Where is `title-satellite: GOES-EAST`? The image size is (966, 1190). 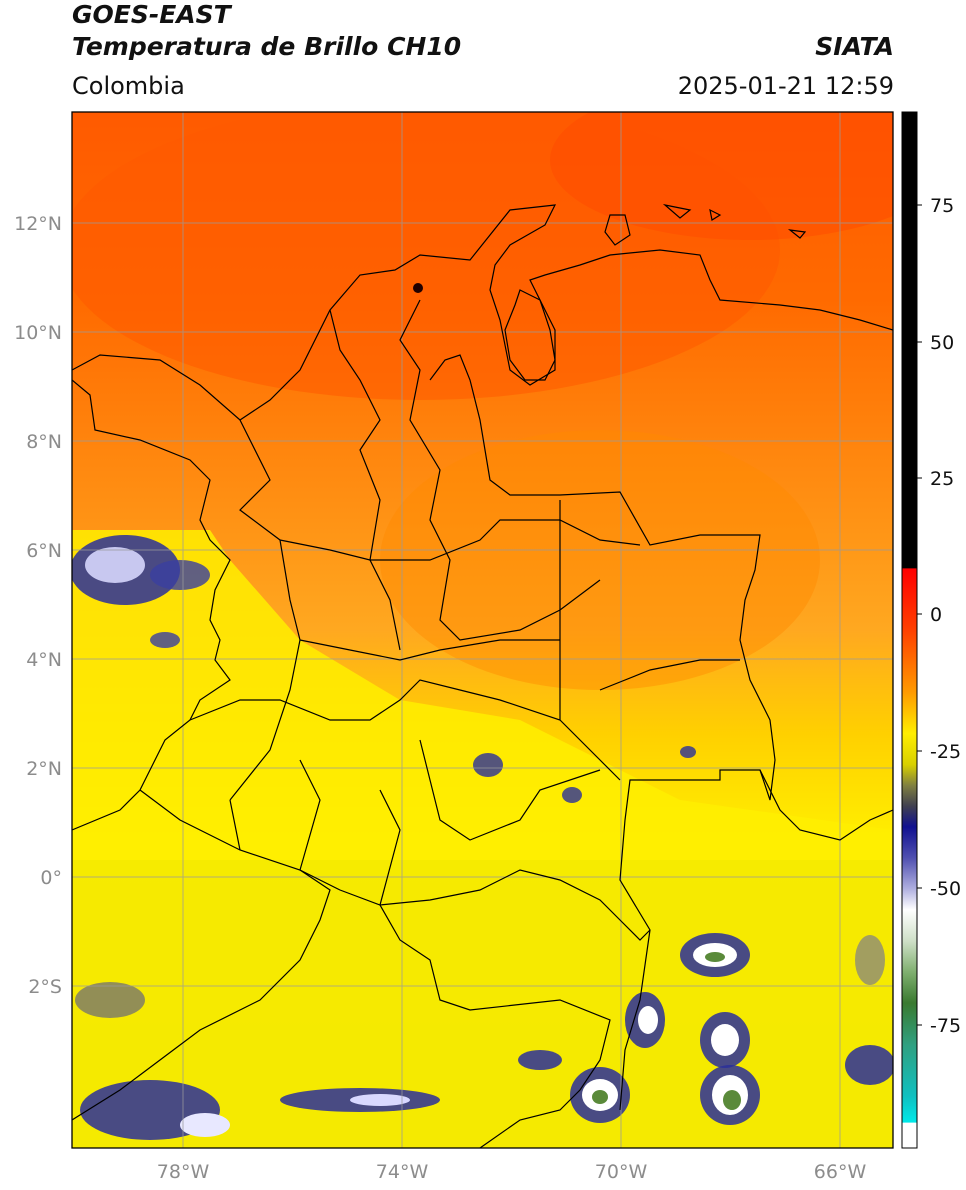 title-satellite: GOES-EAST is located at coordinates (151, 14).